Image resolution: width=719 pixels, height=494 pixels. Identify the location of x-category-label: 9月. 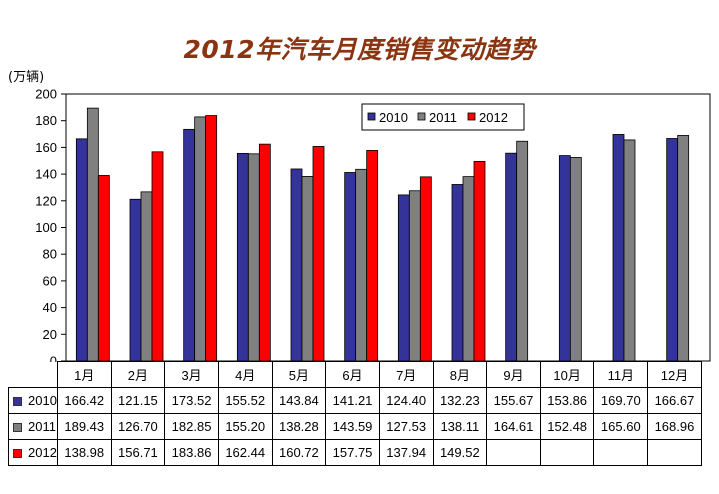
(513, 374).